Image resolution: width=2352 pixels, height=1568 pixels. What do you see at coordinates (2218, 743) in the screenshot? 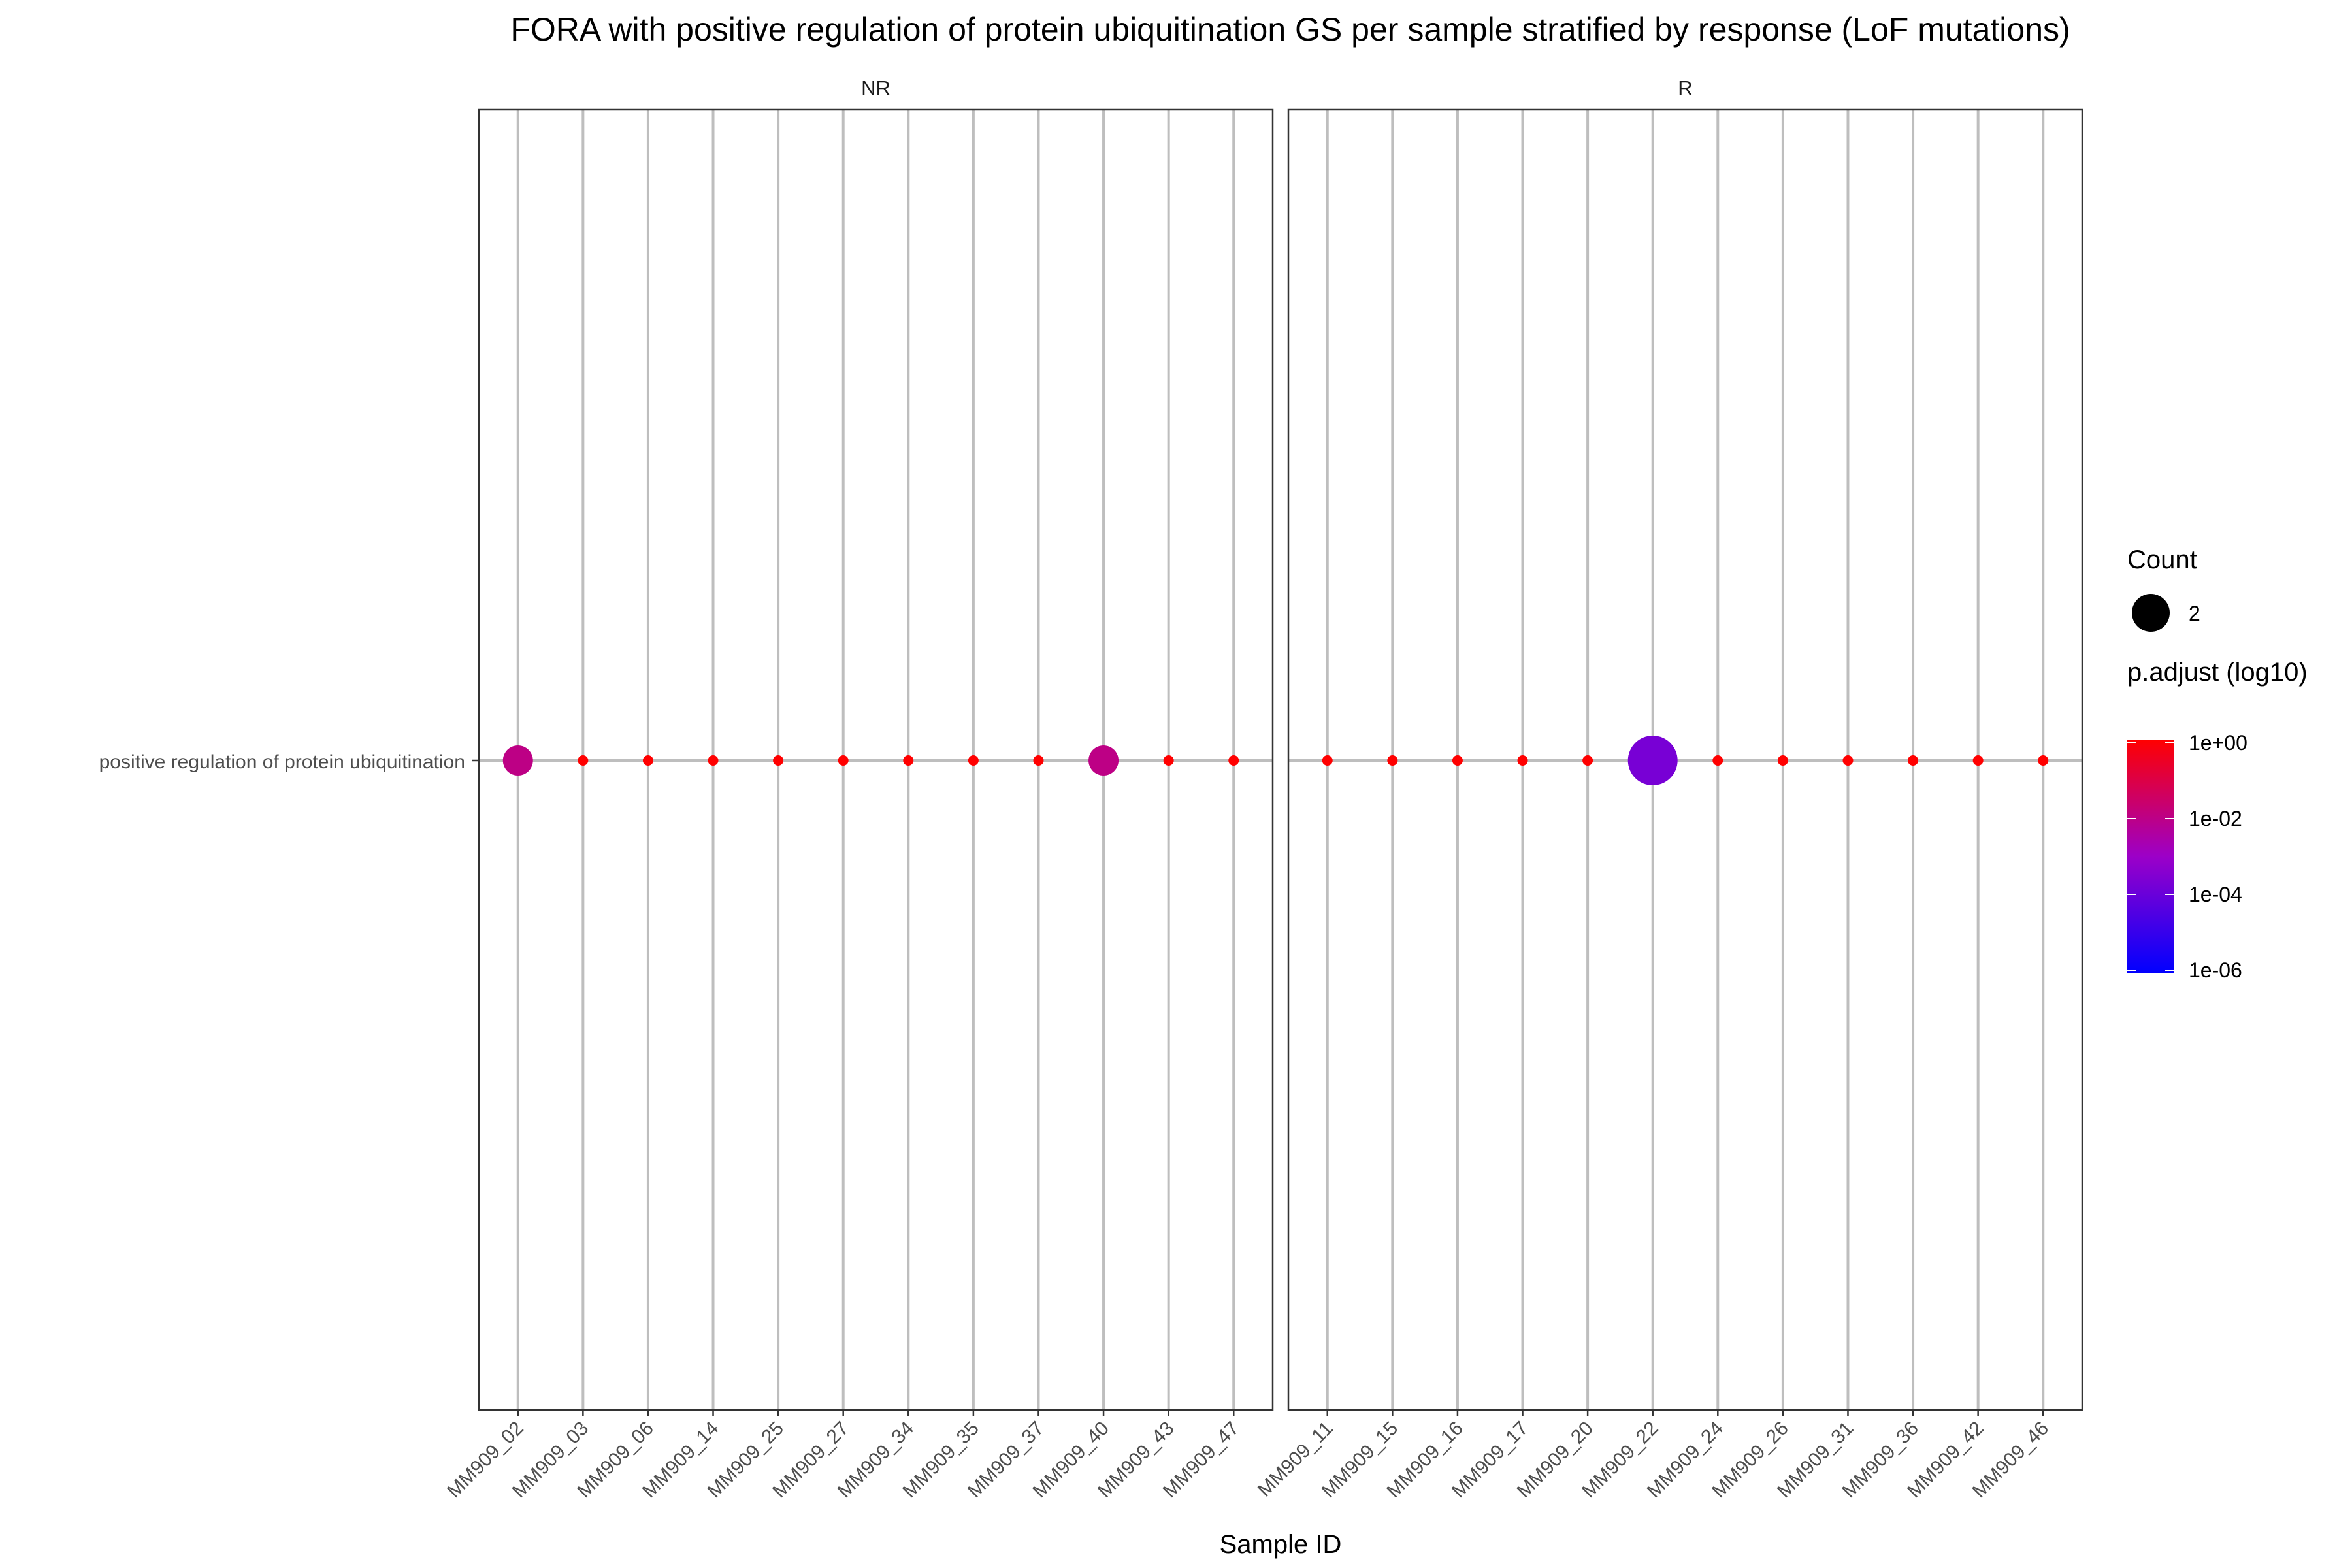
I see `colorbar-tick-label: 1e+00` at bounding box center [2218, 743].